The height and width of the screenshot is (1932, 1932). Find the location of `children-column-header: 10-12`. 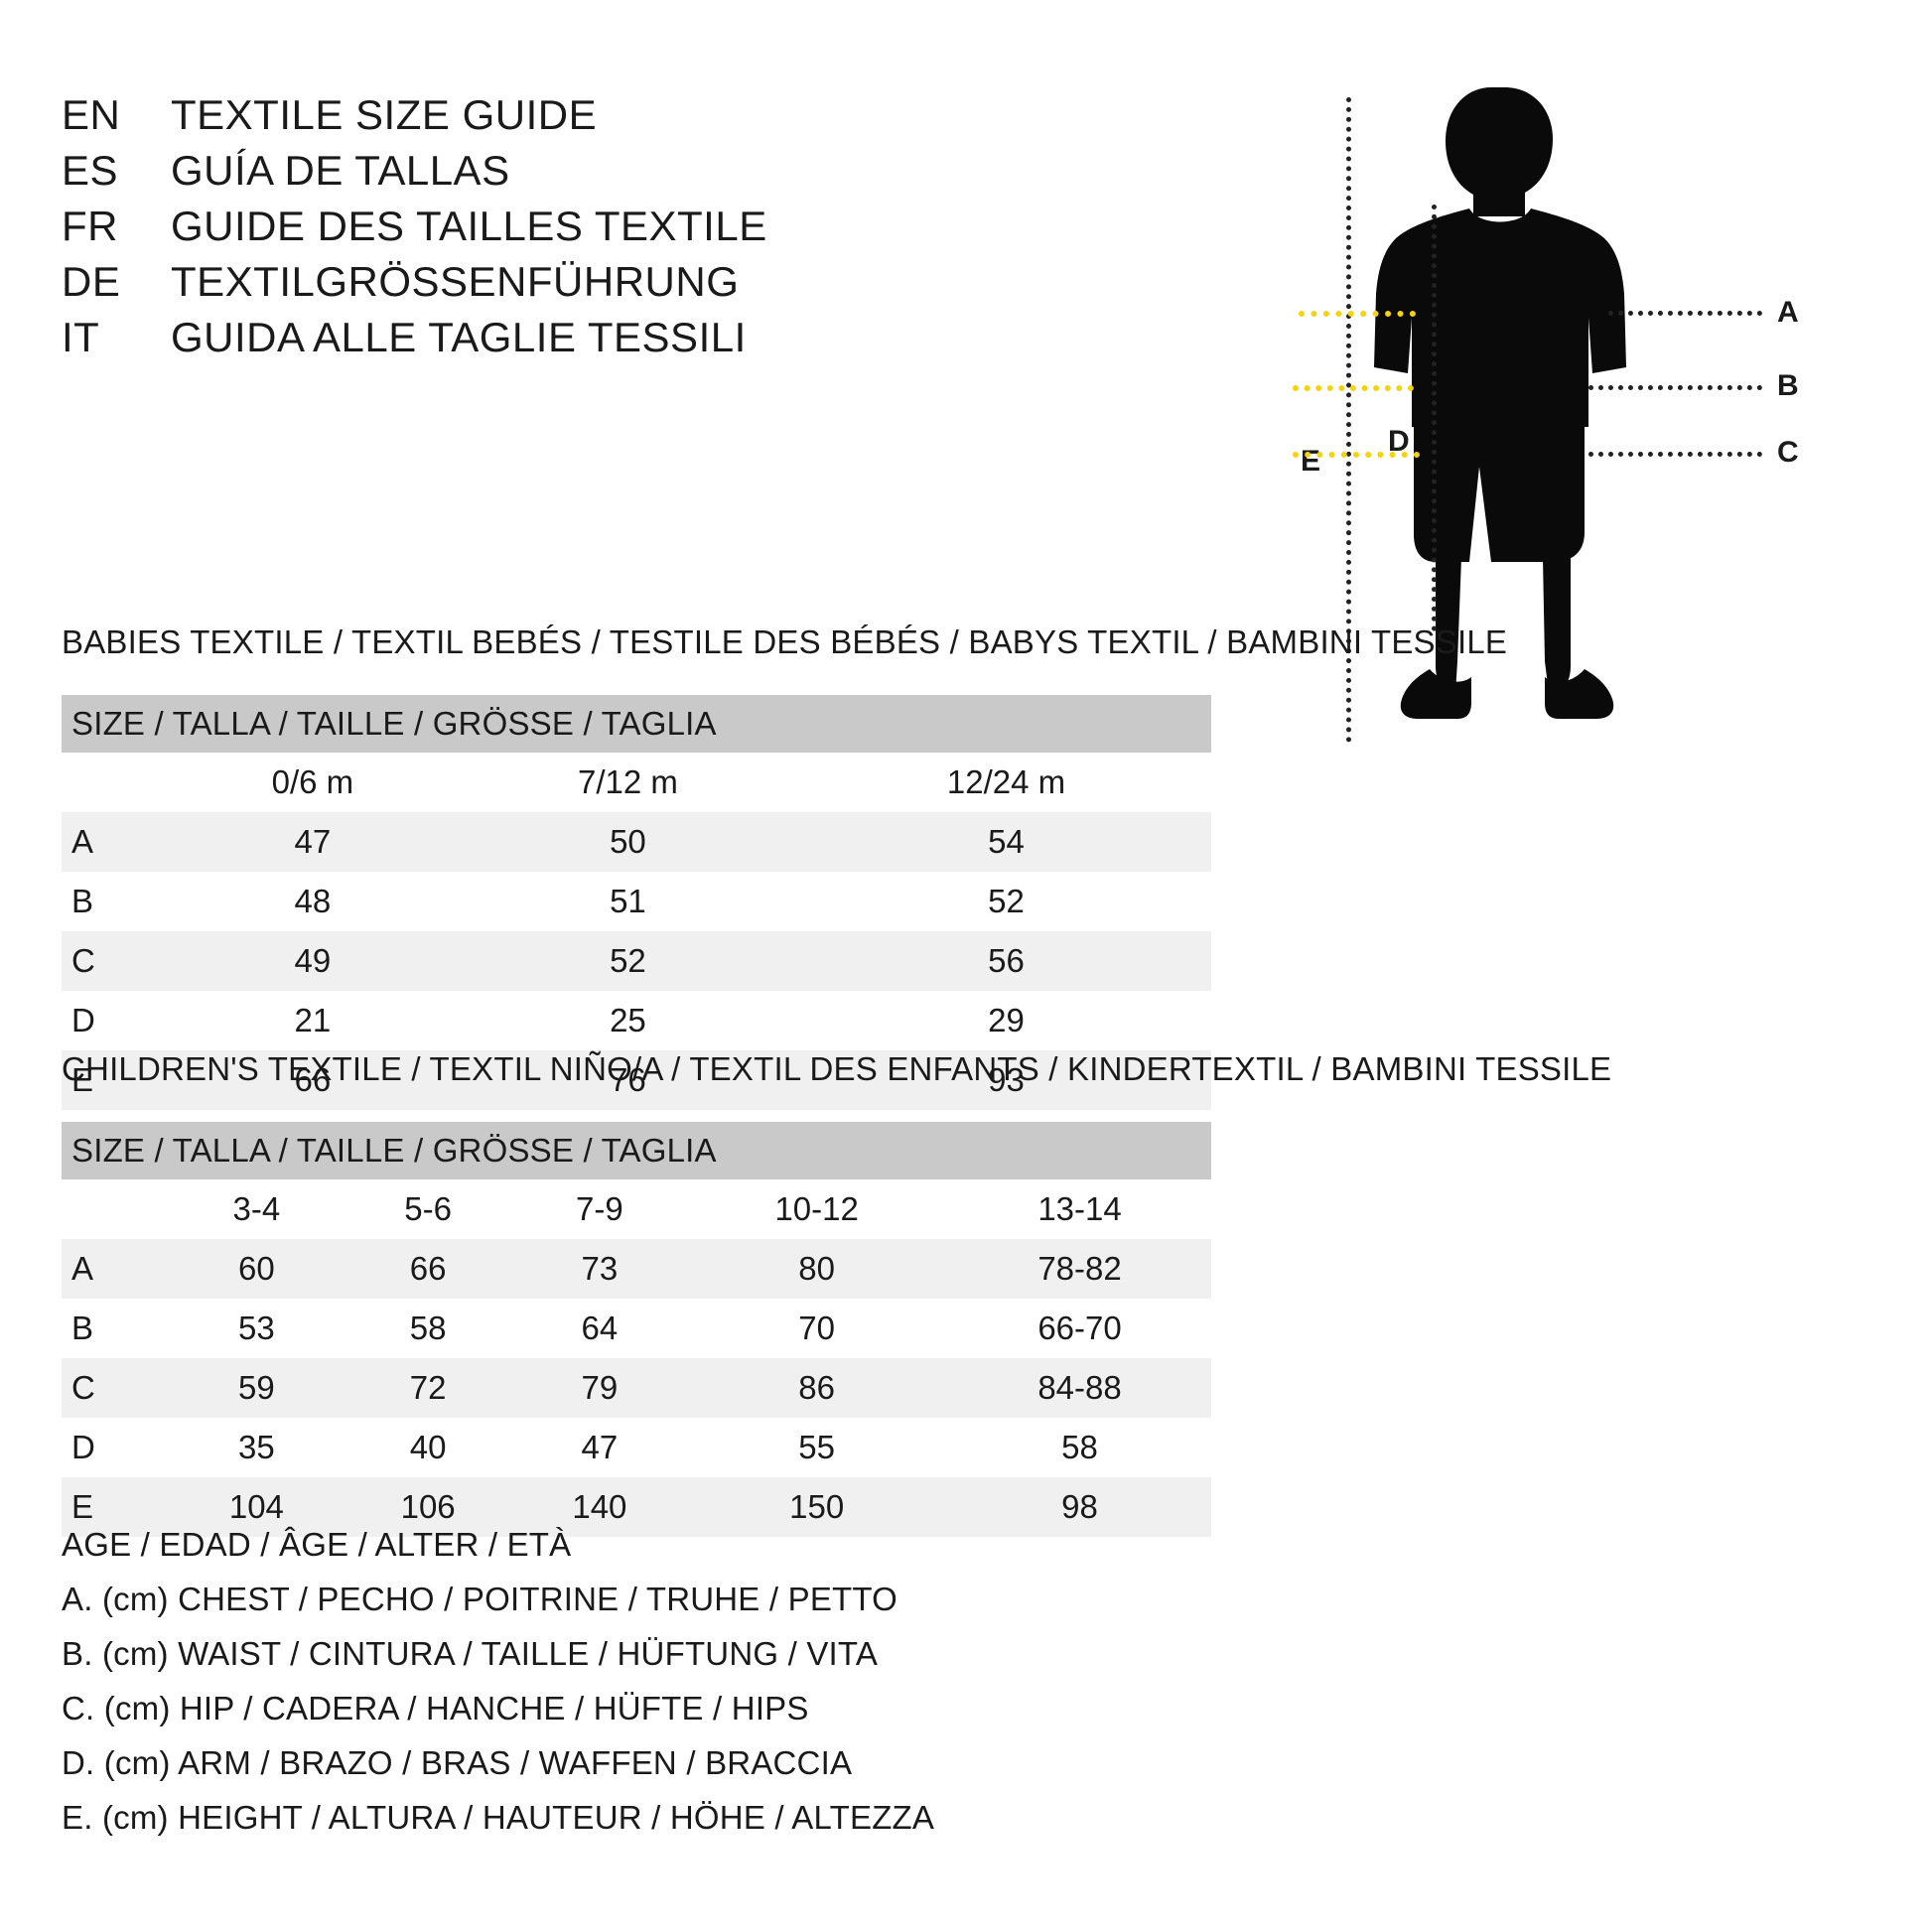

children-column-header: 10-12 is located at coordinates (817, 1209).